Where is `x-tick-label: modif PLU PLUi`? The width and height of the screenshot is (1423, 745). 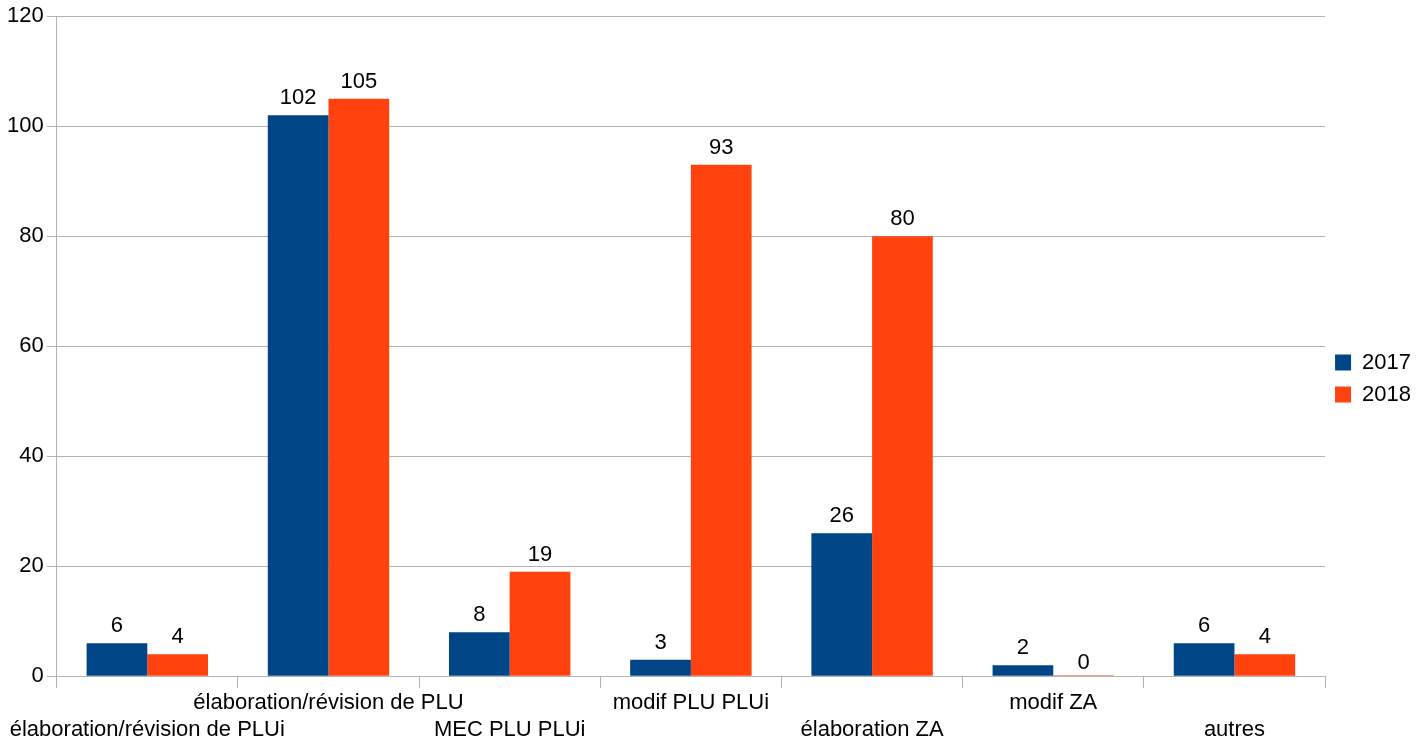 x-tick-label: modif PLU PLUi is located at coordinates (691, 702).